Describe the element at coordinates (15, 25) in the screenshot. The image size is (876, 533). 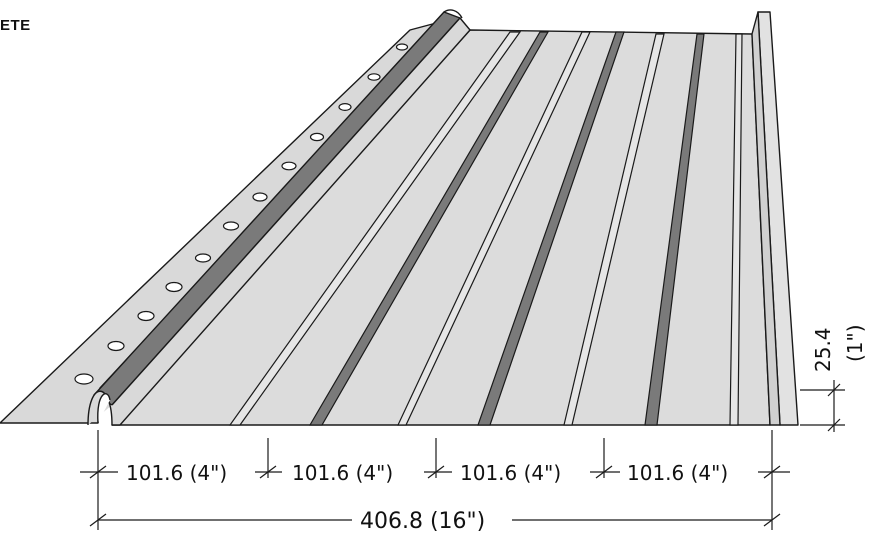
I see `corner-label: ETE` at that location.